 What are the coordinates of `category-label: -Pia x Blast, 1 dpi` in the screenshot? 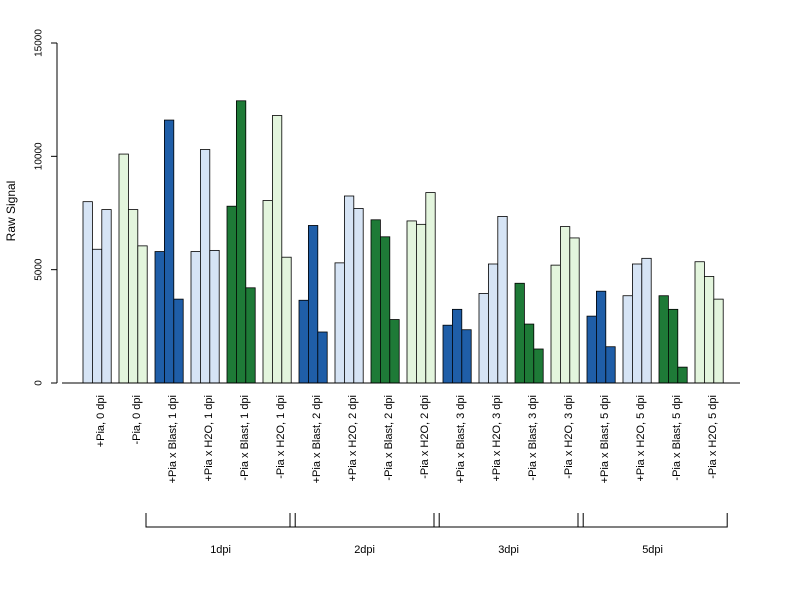 It's located at (245, 438).